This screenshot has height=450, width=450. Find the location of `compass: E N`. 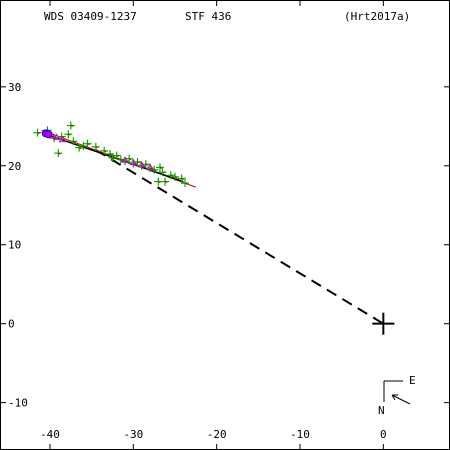

compass: E N is located at coordinates (397, 395).